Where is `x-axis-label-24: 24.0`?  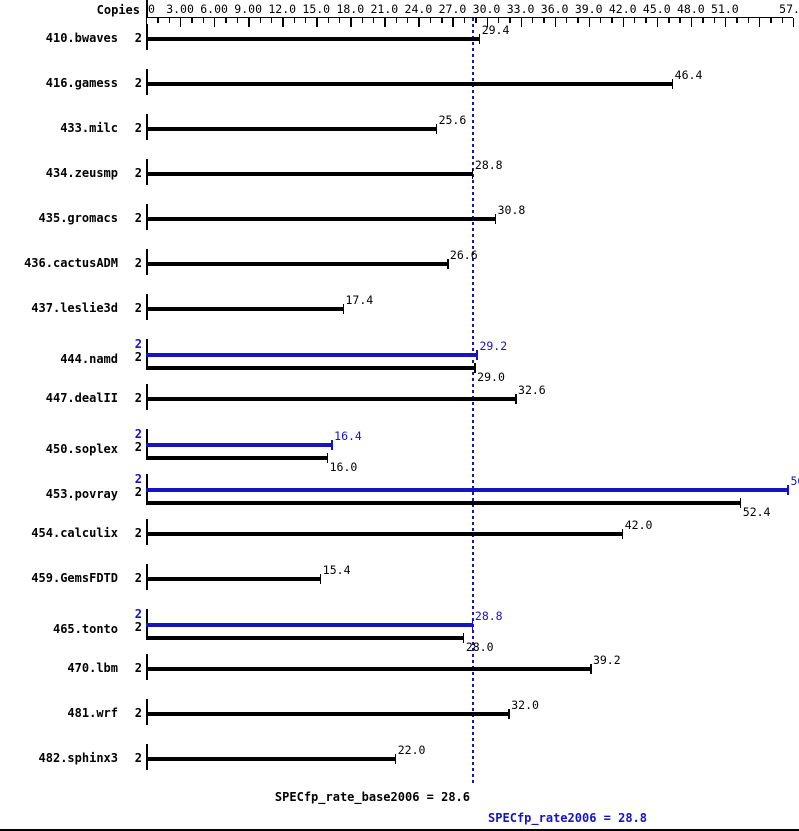 x-axis-label-24: 24.0 is located at coordinates (418, 9).